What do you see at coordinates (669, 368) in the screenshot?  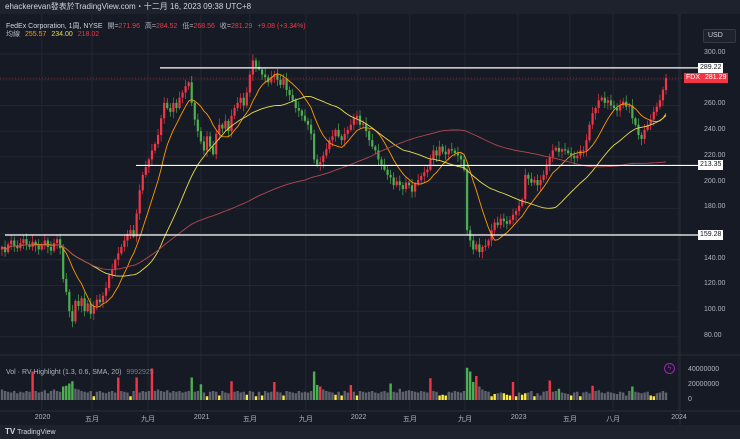 I see `lightning-icon: ϟ` at bounding box center [669, 368].